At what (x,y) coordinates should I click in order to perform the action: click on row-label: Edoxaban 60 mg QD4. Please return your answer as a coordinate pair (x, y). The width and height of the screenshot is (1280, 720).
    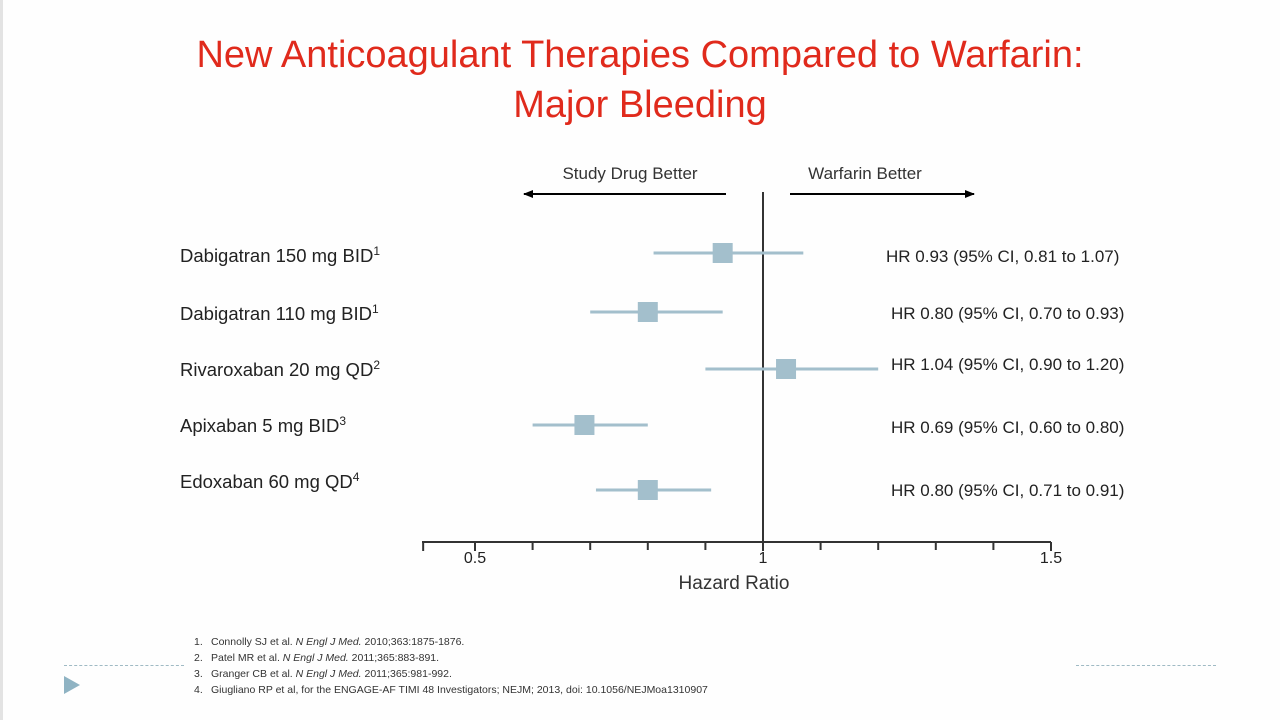
    Looking at the image, I should click on (270, 481).